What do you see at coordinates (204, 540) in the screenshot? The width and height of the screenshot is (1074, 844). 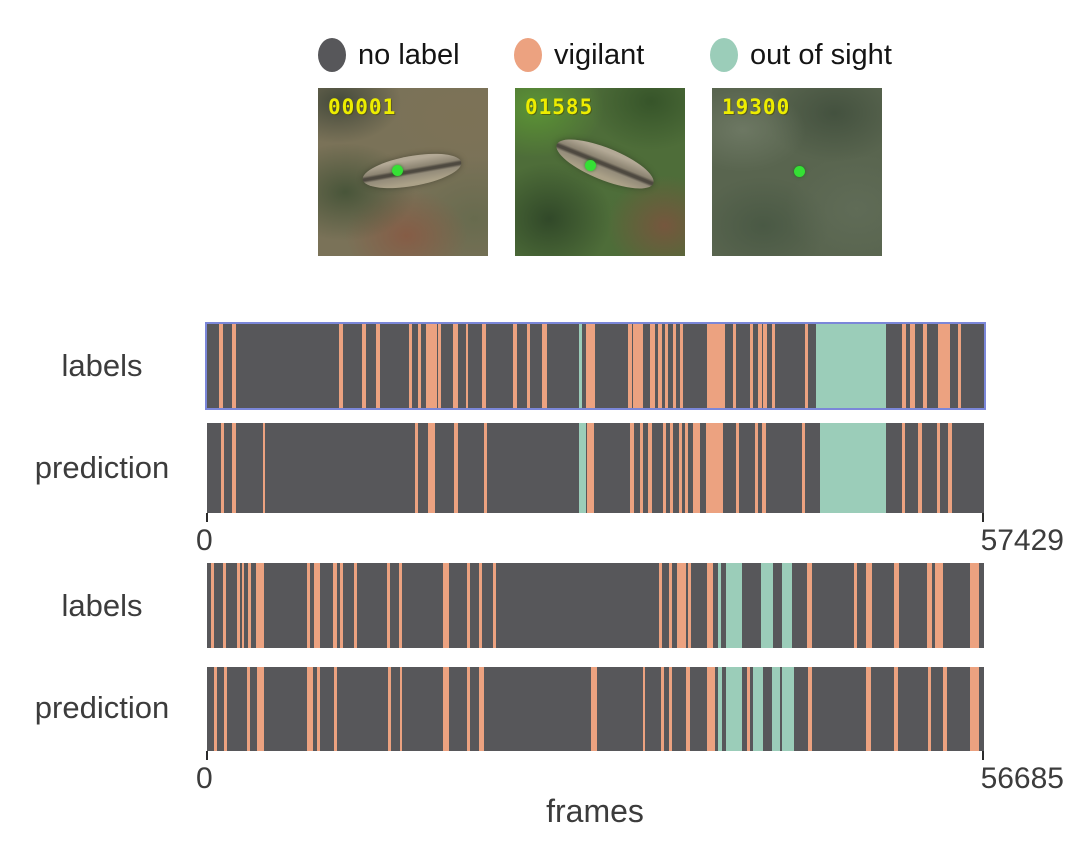 I see `x-tick-label-0-seq1: 0` at bounding box center [204, 540].